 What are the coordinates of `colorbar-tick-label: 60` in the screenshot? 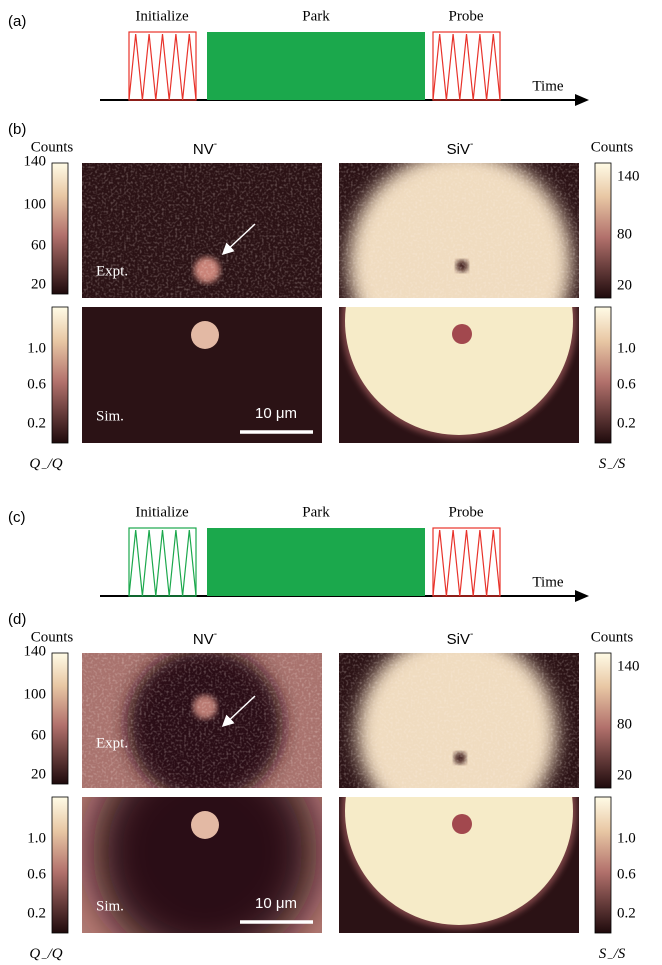 It's located at (38, 245).